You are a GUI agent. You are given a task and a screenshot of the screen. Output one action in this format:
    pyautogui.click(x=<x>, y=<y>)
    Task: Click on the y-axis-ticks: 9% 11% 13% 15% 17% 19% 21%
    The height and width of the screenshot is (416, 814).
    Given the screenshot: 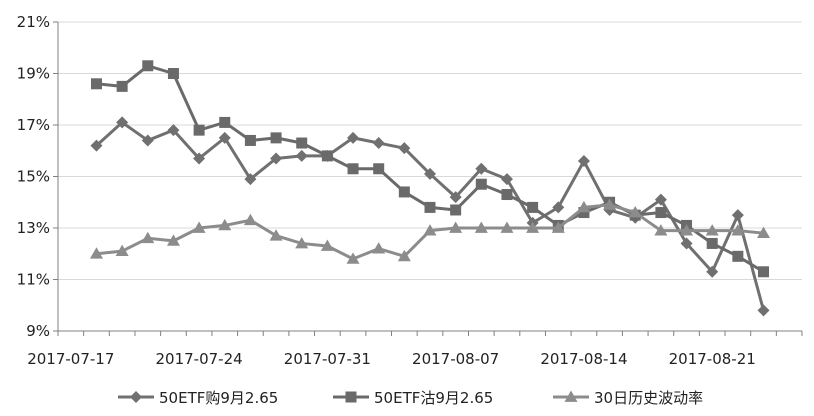 What is the action you would take?
    pyautogui.click(x=33, y=176)
    